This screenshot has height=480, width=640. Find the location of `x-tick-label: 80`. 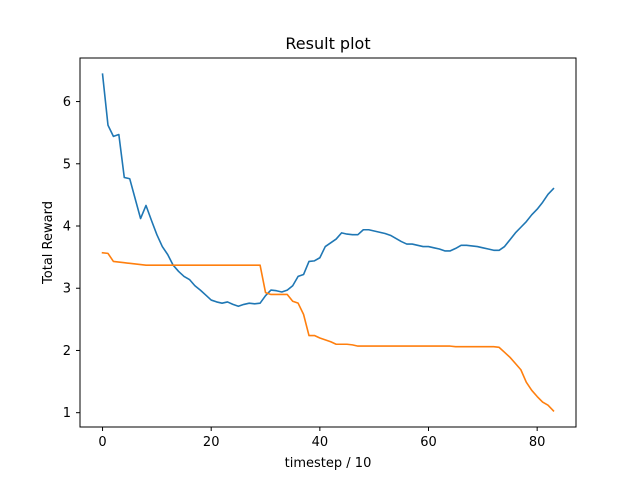

x-tick-label: 80 is located at coordinates (537, 442).